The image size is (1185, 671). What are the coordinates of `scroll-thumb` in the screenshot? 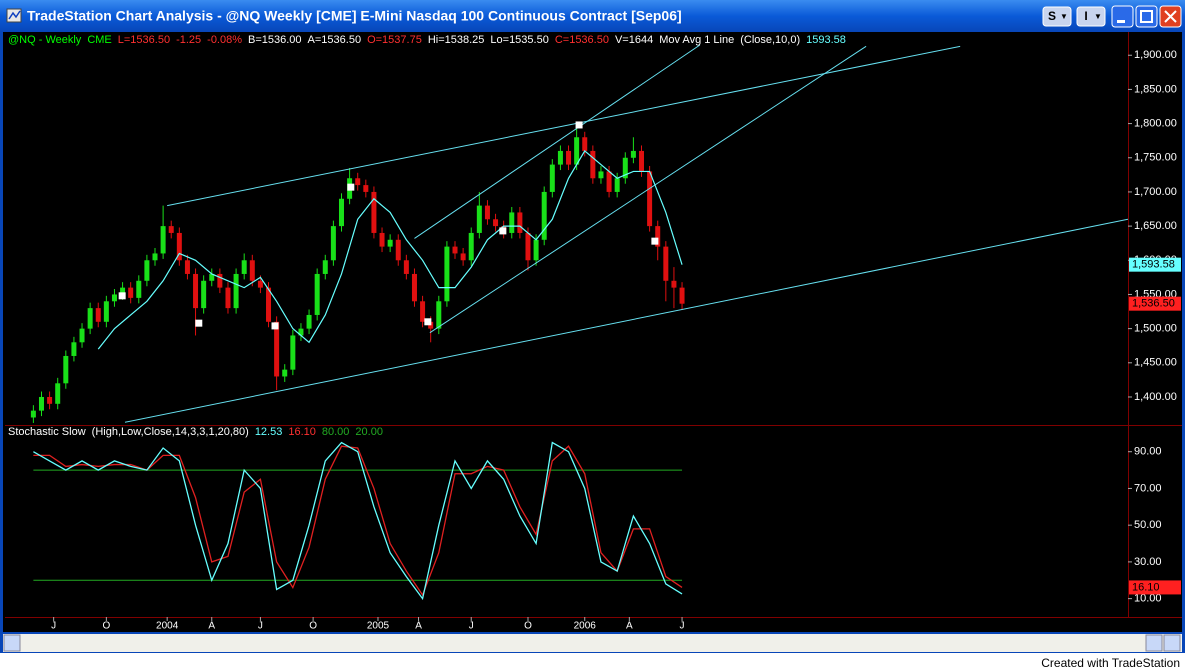 It's located at (1154, 643).